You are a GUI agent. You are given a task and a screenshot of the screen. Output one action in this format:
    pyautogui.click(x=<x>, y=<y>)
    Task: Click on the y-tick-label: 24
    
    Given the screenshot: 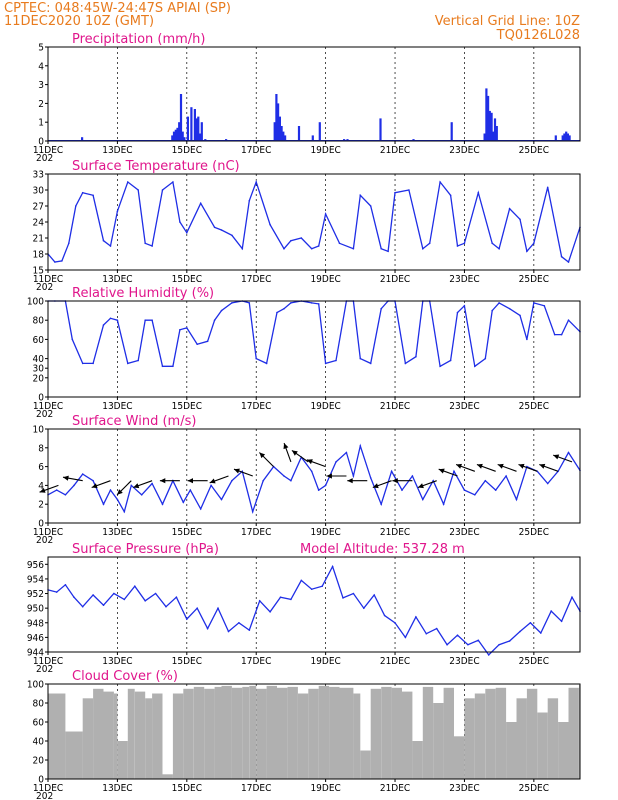 What is the action you would take?
    pyautogui.click(x=39, y=223)
    